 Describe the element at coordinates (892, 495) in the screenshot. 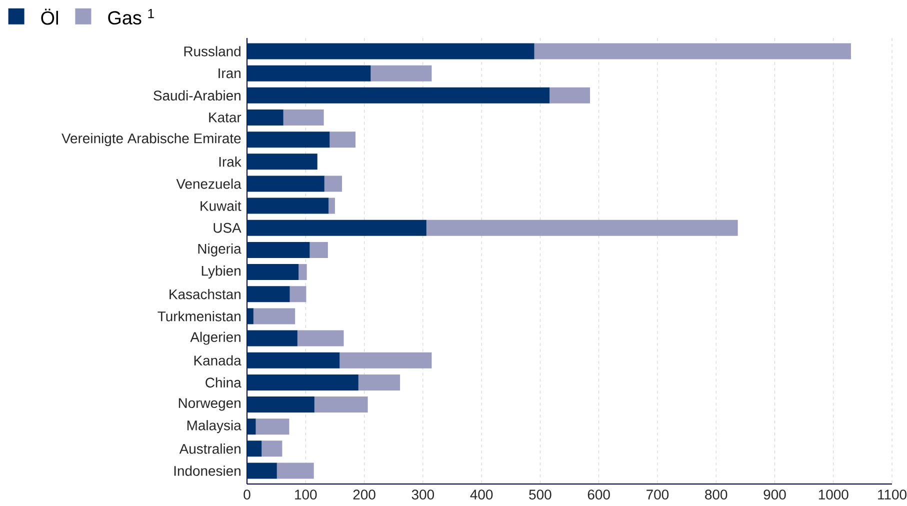

I see `x-tick-label: 1100` at that location.